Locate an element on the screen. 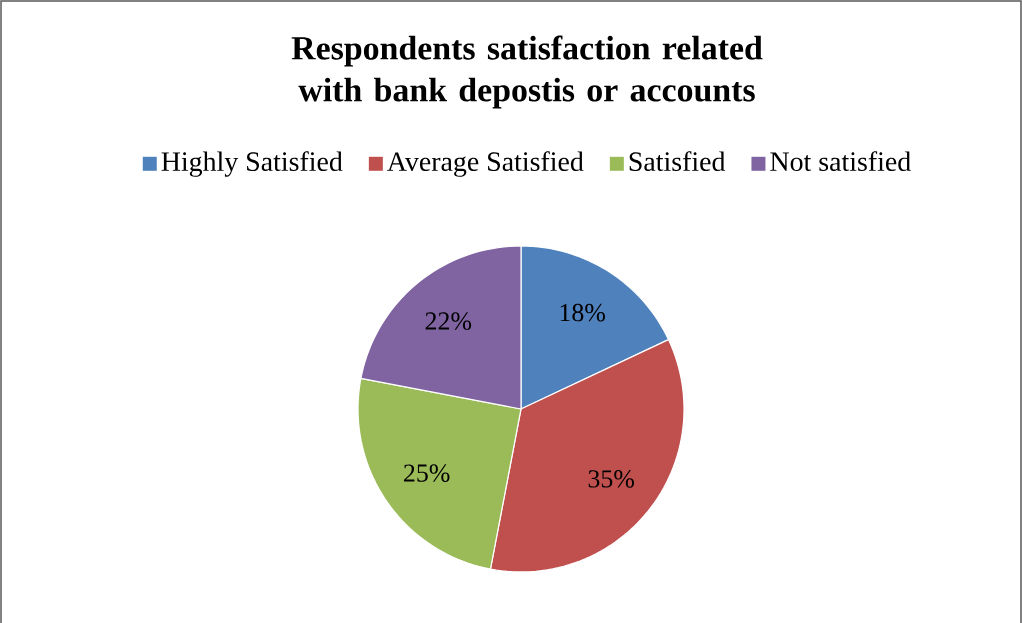  chart-title: Respondents satisfaction related with bank depostis or accounts is located at coordinates (527, 72).